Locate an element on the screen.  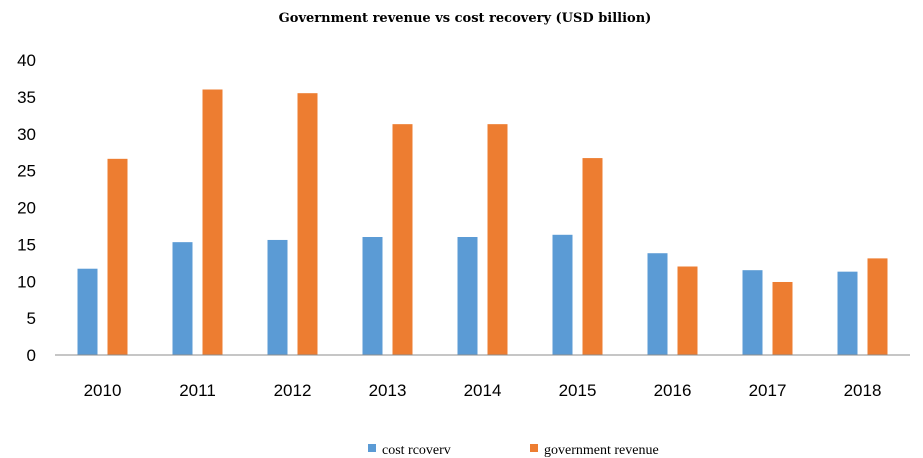
y-tick-label: 25 is located at coordinates (26, 171).